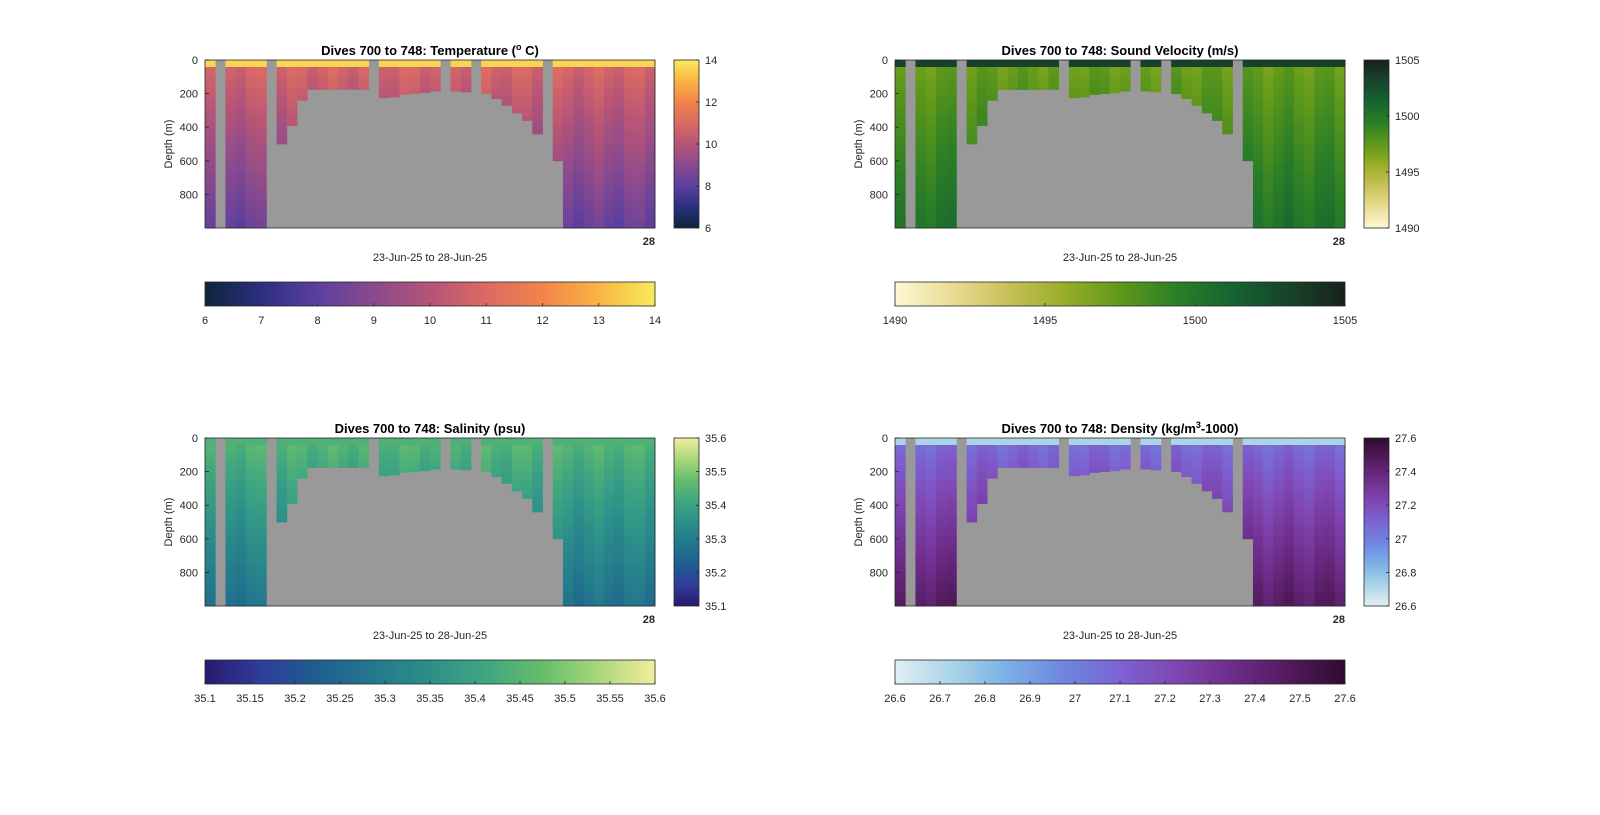 Image resolution: width=1600 pixels, height=815 pixels. I want to click on y-tick-label: 800, so click(879, 573).